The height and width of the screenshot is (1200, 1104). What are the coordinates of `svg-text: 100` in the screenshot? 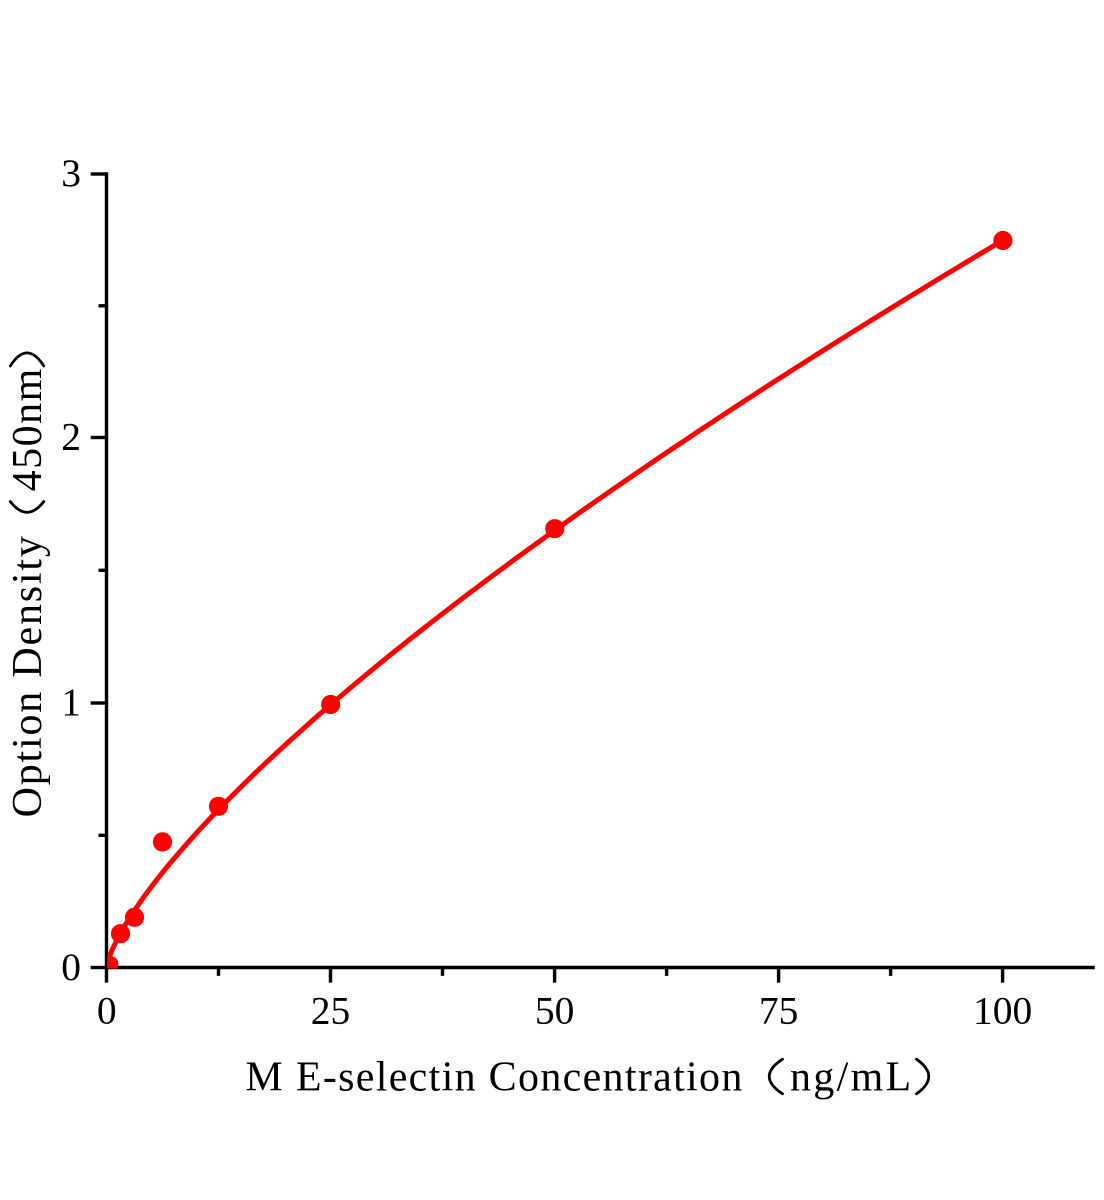 It's located at (1002, 1010).